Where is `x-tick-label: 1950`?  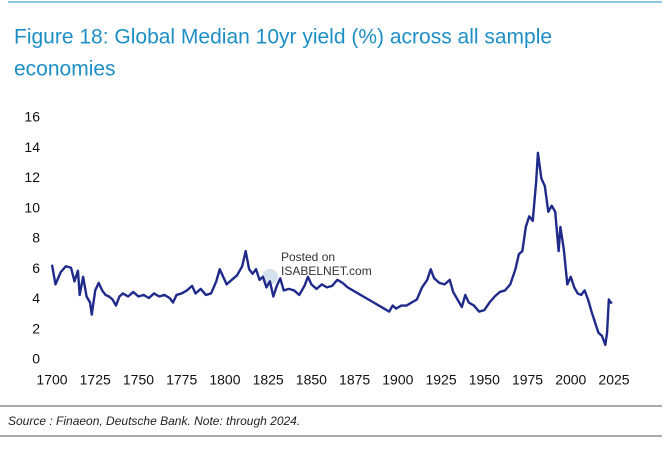 x-tick-label: 1950 is located at coordinates (484, 380).